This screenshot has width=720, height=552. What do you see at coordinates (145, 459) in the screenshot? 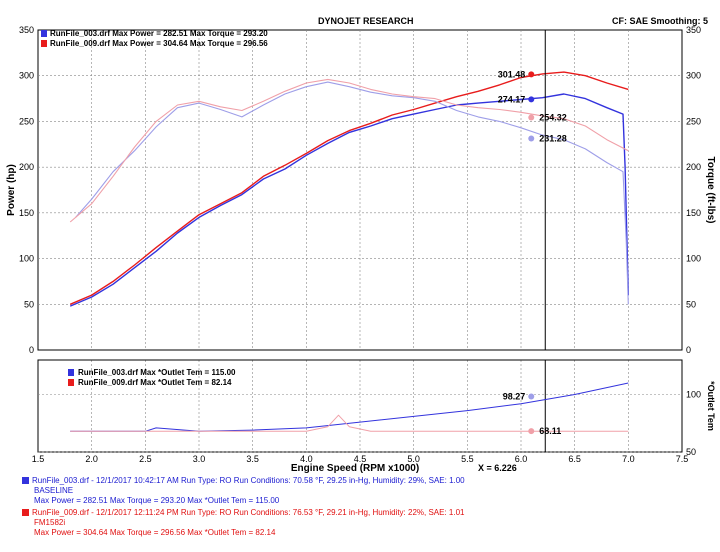
I see `x-tick-label: 2.5` at bounding box center [145, 459].